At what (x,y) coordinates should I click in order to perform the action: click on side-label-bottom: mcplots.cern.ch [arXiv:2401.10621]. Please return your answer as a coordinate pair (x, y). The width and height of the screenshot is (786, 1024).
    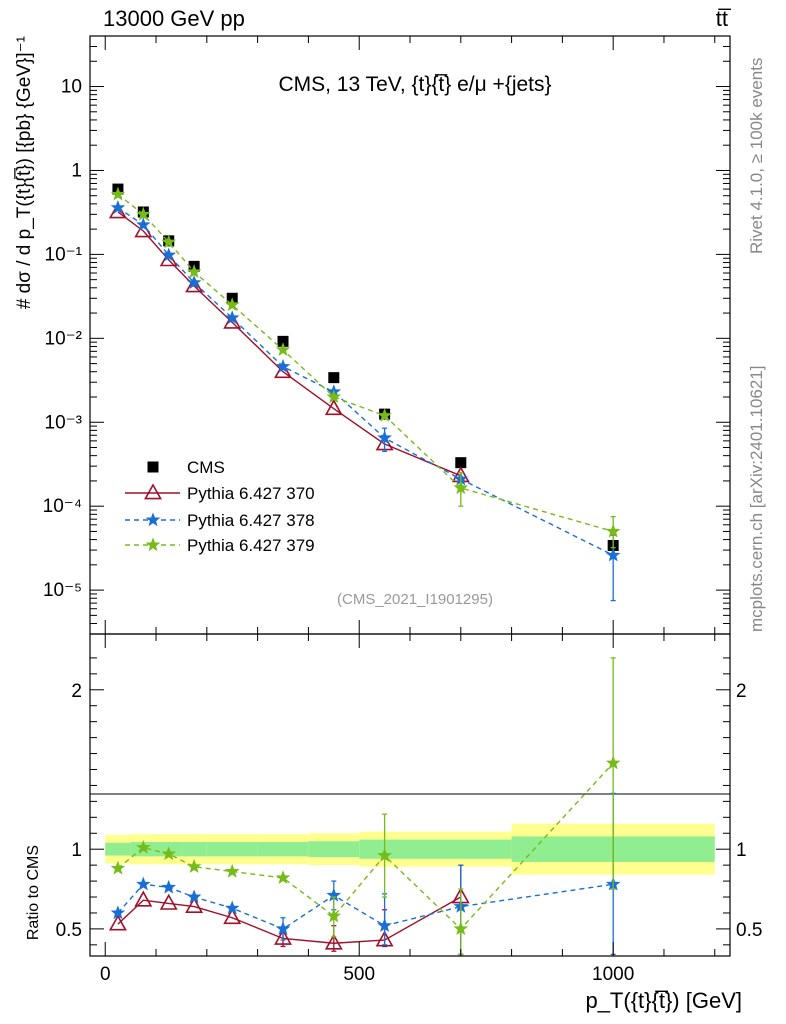
    Looking at the image, I should click on (756, 499).